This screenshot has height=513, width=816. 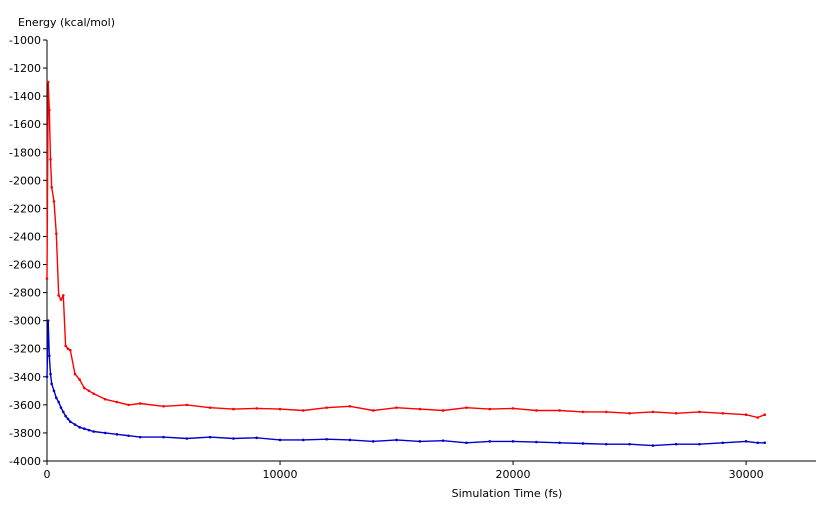 I want to click on y-tick-label: -1400, so click(x=25, y=96).